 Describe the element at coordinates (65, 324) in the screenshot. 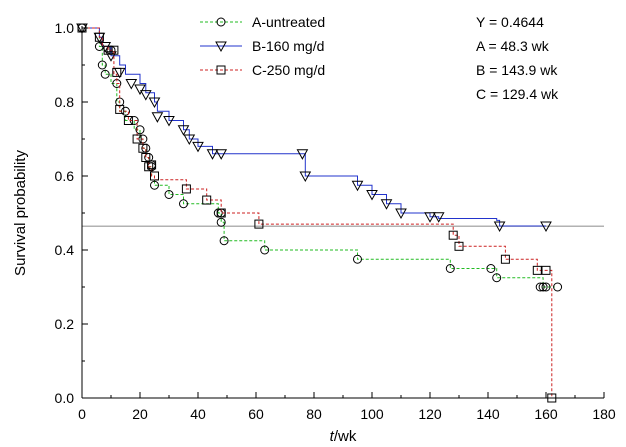

I see `y-tick-label: 0.2` at that location.